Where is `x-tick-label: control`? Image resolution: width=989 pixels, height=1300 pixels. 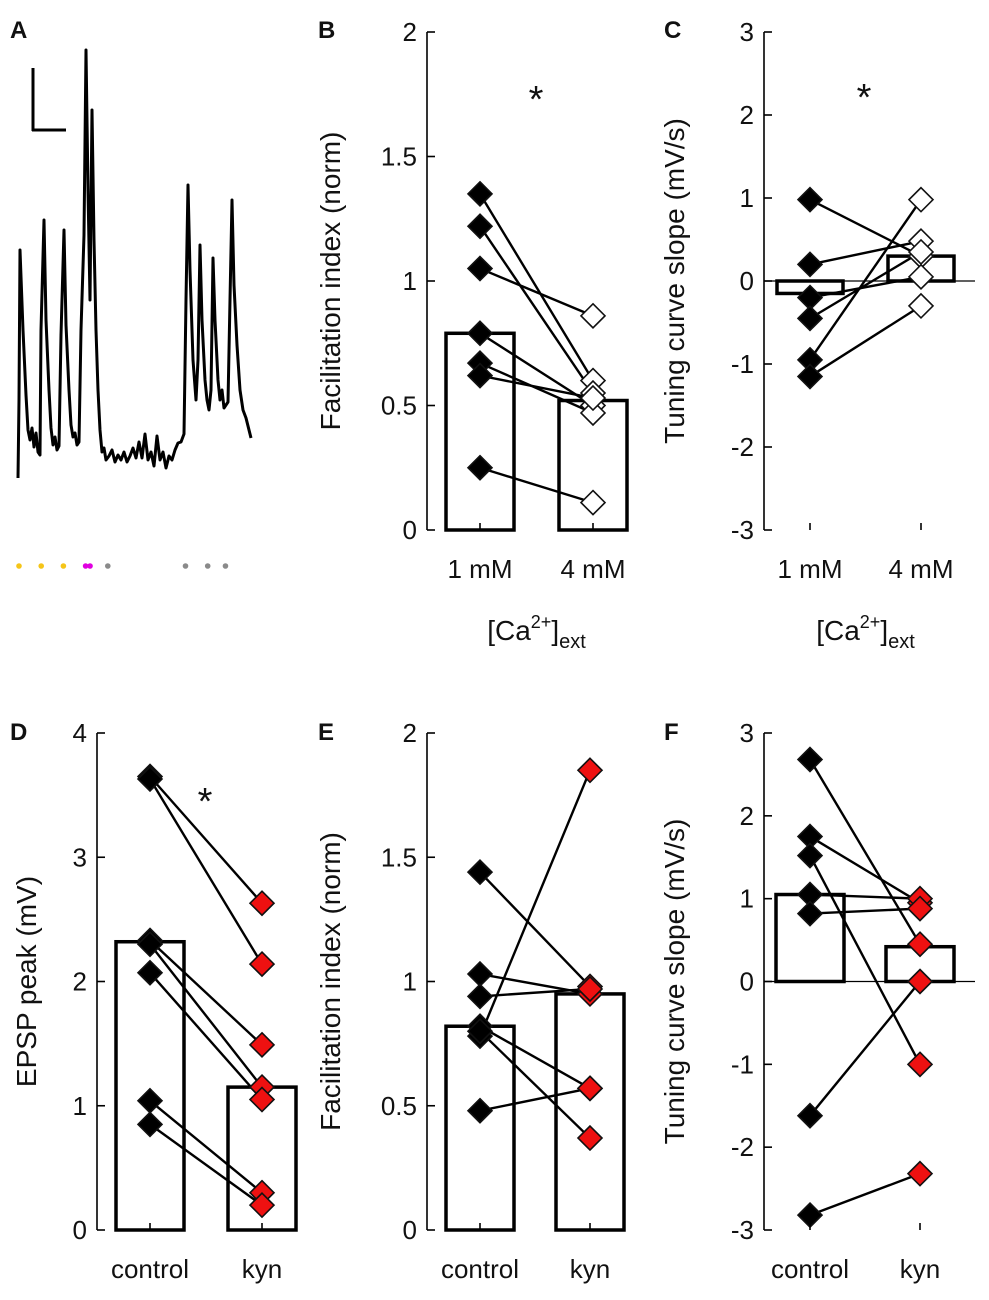
x-tick-label: control is located at coordinates (480, 1269).